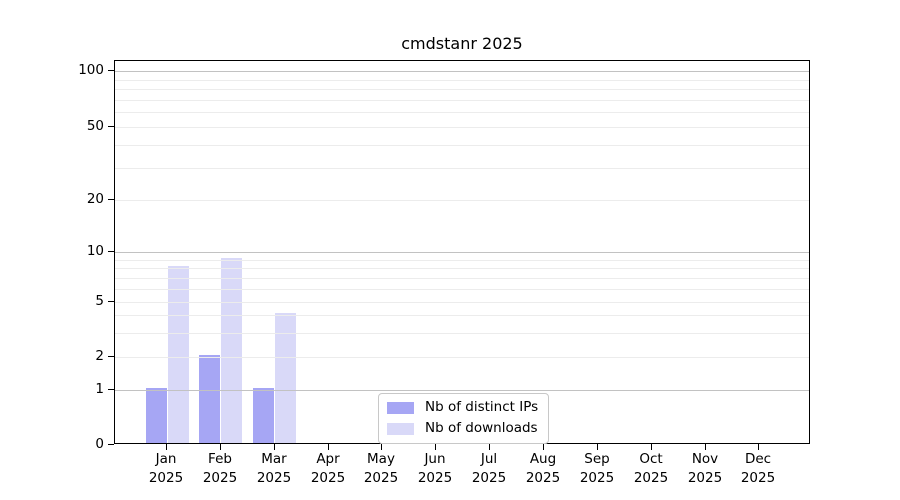 The width and height of the screenshot is (900, 500). What do you see at coordinates (435, 468) in the screenshot?
I see `x-tick-label: Jun 2025` at bounding box center [435, 468].